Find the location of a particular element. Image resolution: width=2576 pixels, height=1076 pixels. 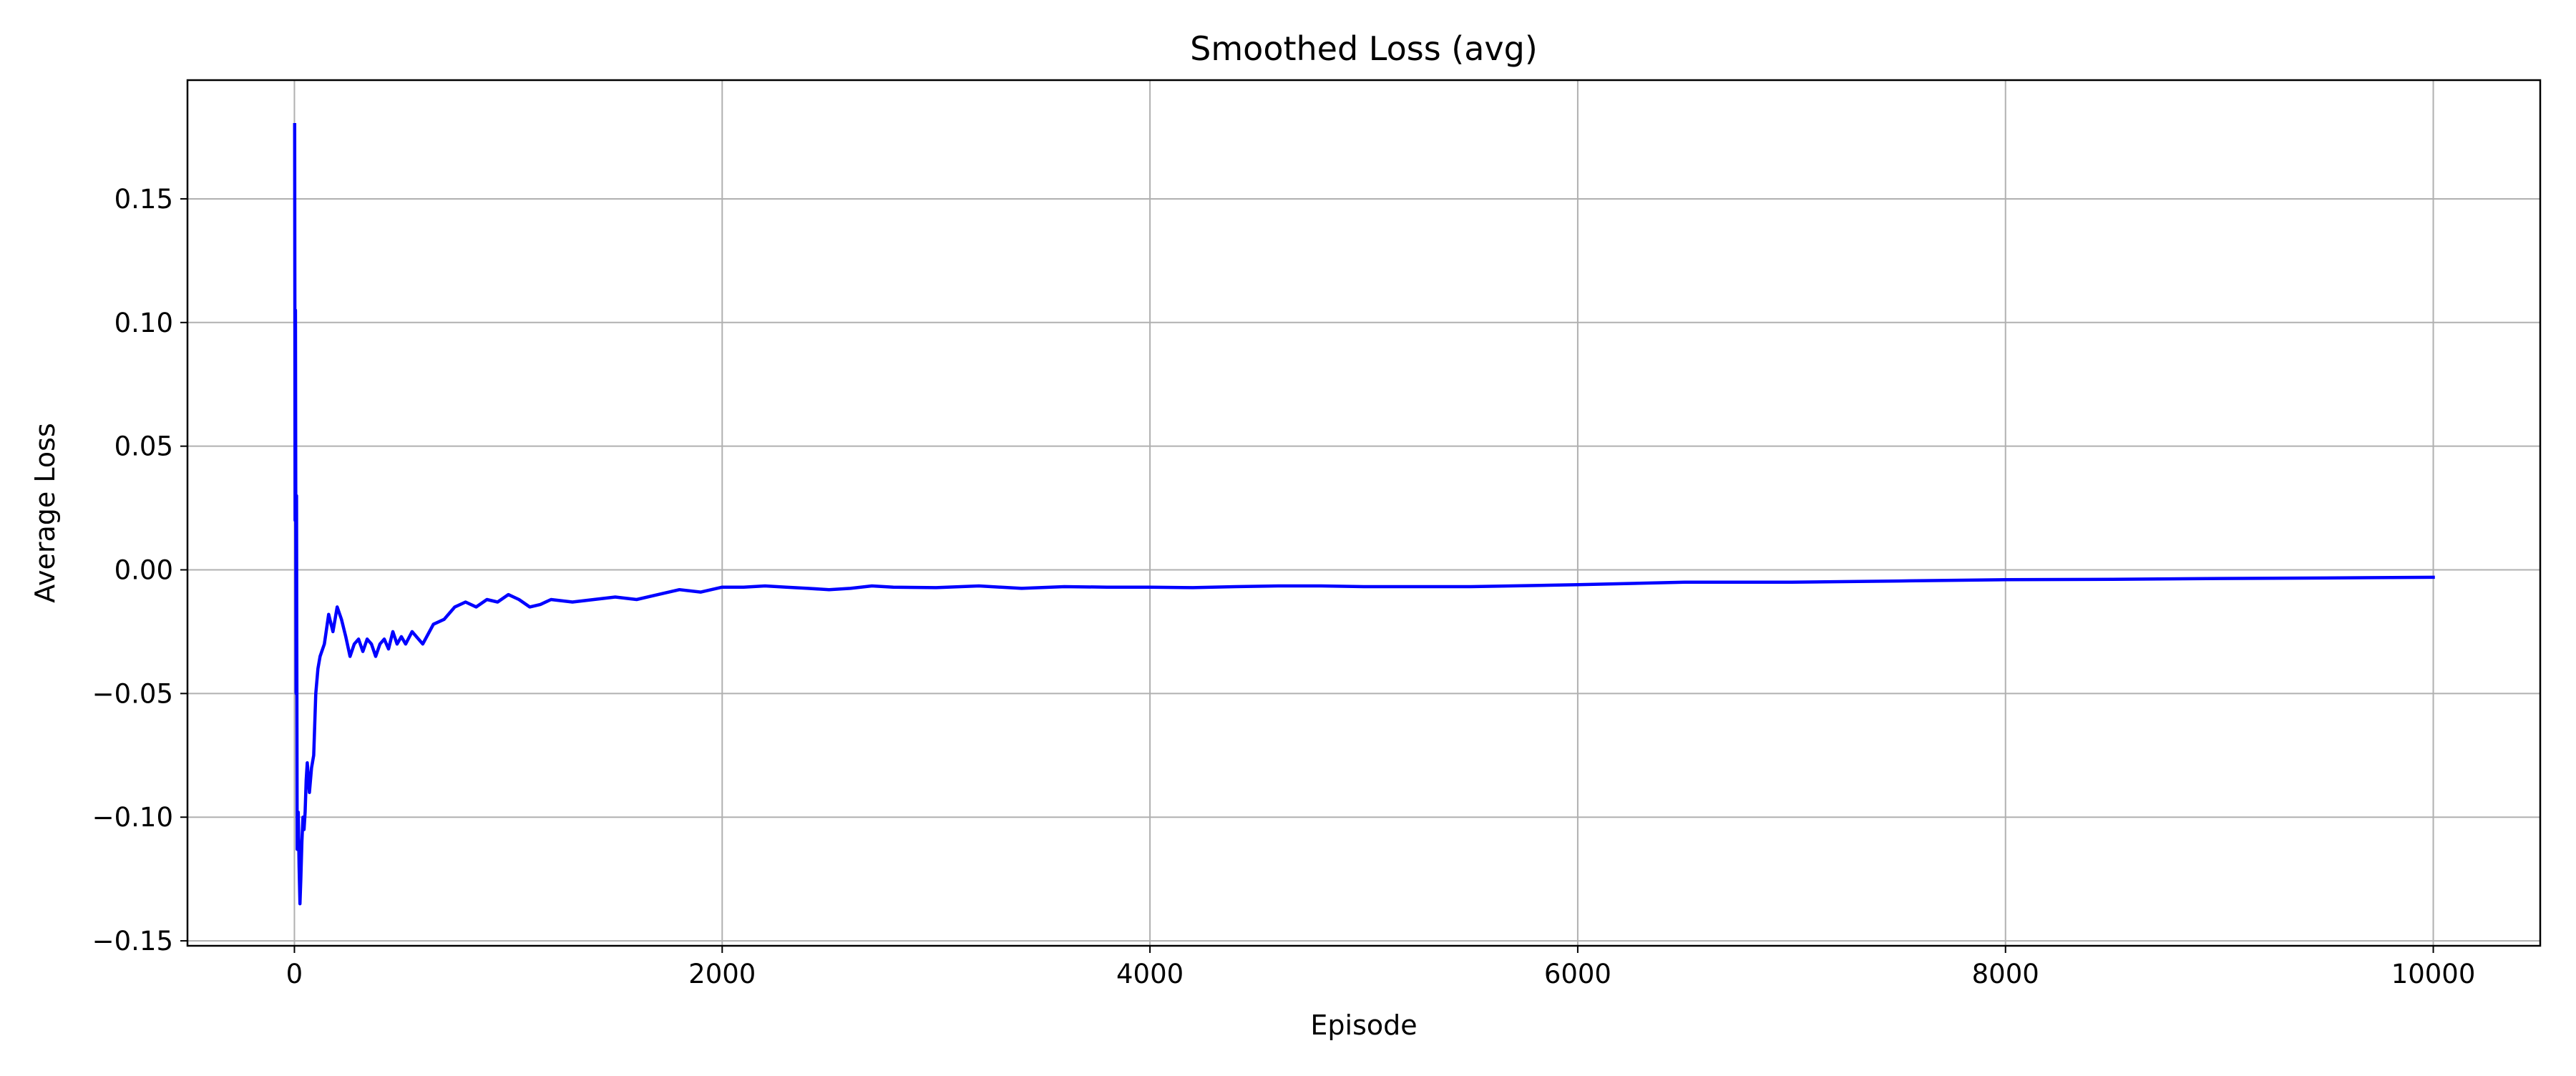

x-tick-label: 4000 is located at coordinates (1150, 974).